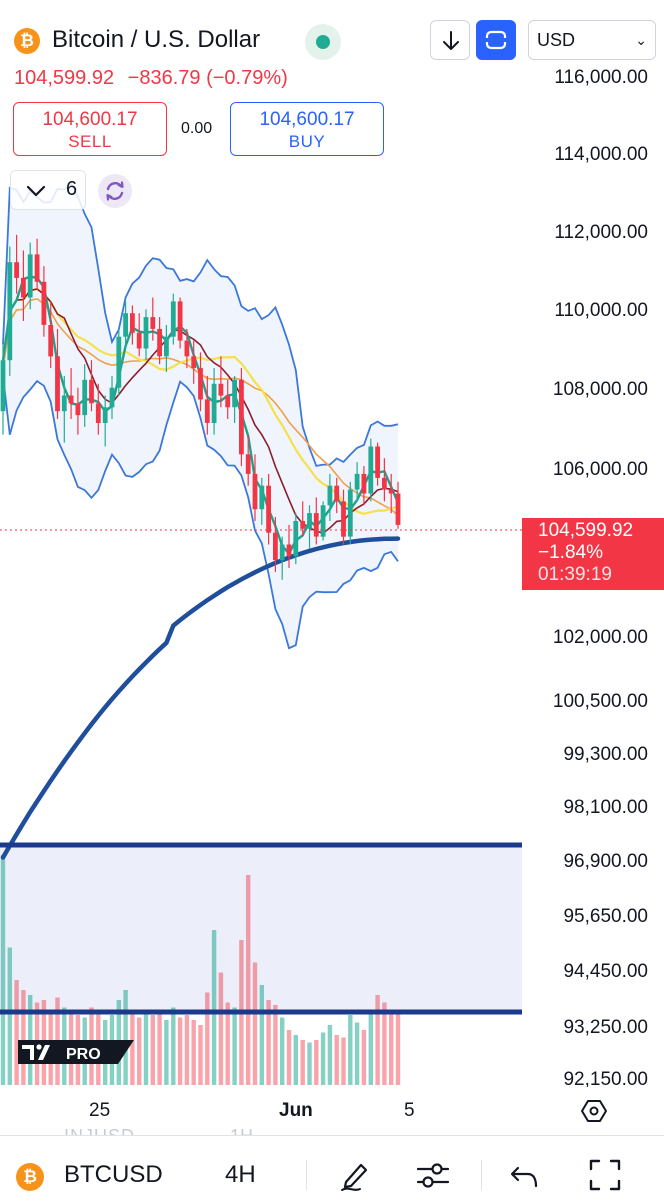 The height and width of the screenshot is (1201, 664). What do you see at coordinates (113, 1174) in the screenshot?
I see `symbol-button: BTCUSD` at bounding box center [113, 1174].